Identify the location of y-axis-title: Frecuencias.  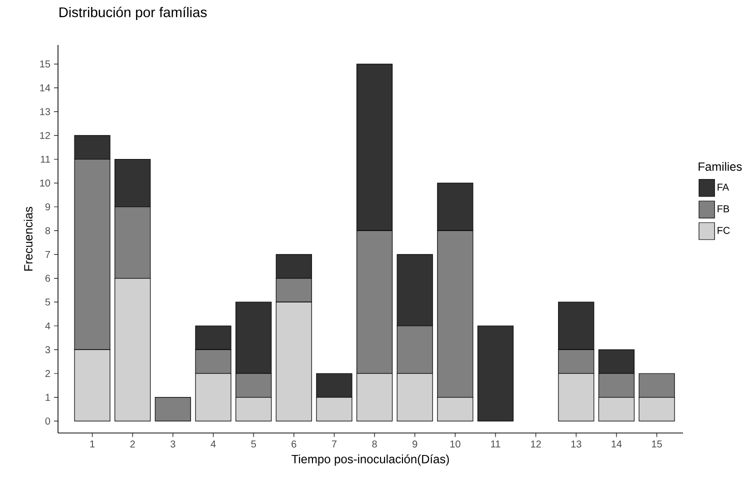
(28, 238).